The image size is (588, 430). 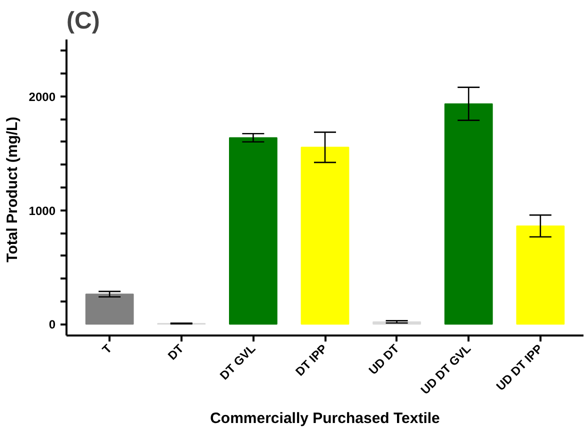 What do you see at coordinates (176, 352) in the screenshot?
I see `x-tick-label: DT` at bounding box center [176, 352].